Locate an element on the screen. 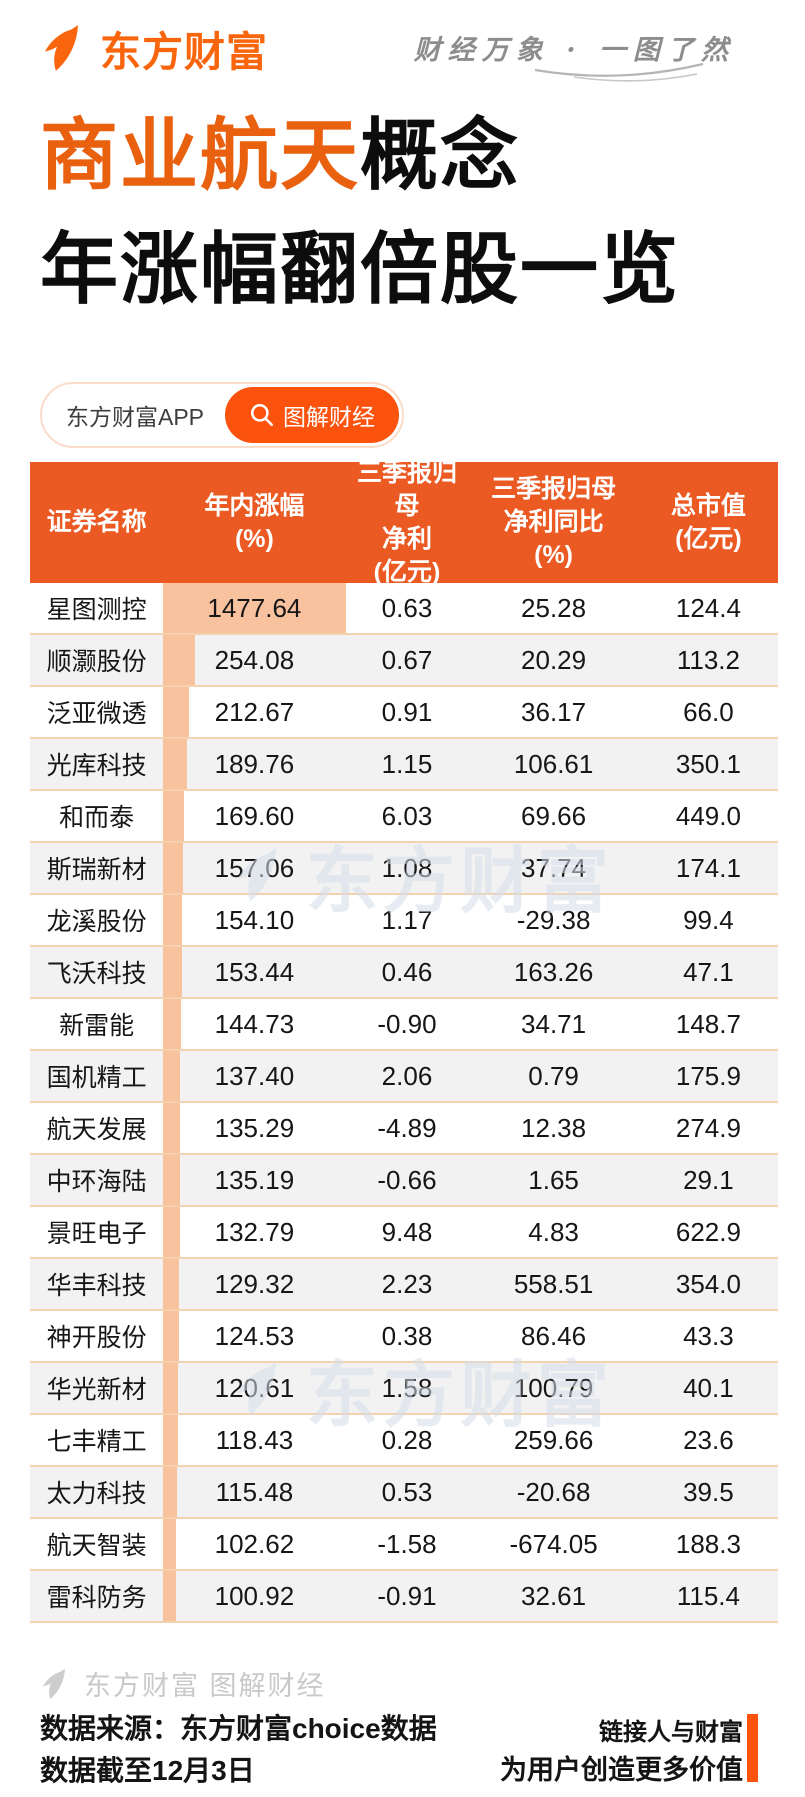  brand-name: 东方财富 is located at coordinates (184, 52).